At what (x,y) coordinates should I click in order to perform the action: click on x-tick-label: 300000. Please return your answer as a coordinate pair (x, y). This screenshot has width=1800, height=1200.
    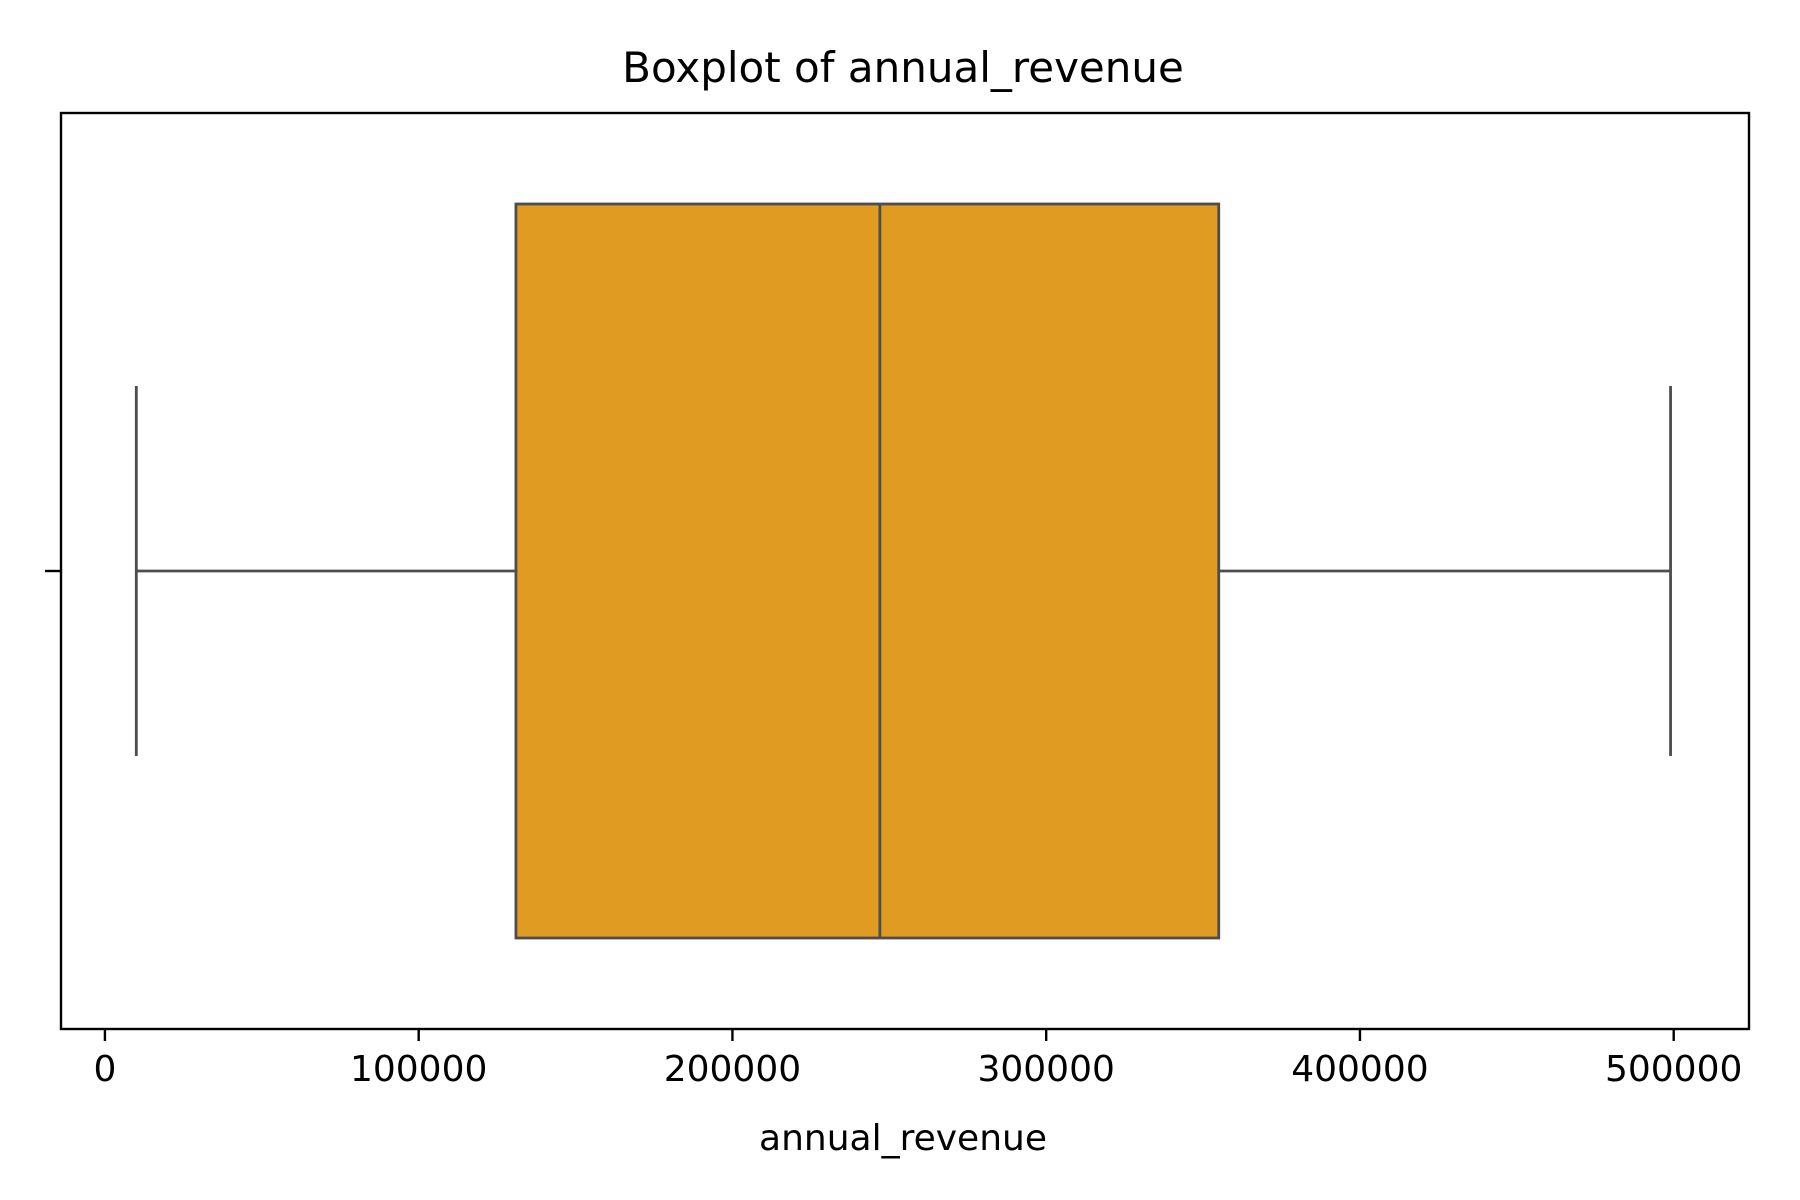
    Looking at the image, I should click on (1045, 1069).